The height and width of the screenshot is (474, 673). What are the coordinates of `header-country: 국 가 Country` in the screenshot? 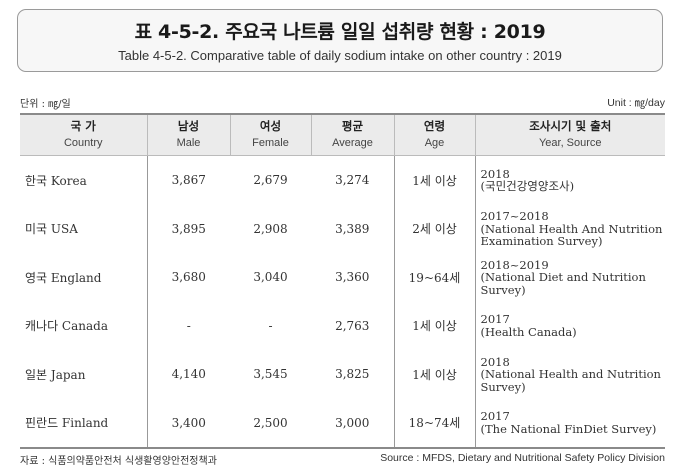 It's located at (83, 134).